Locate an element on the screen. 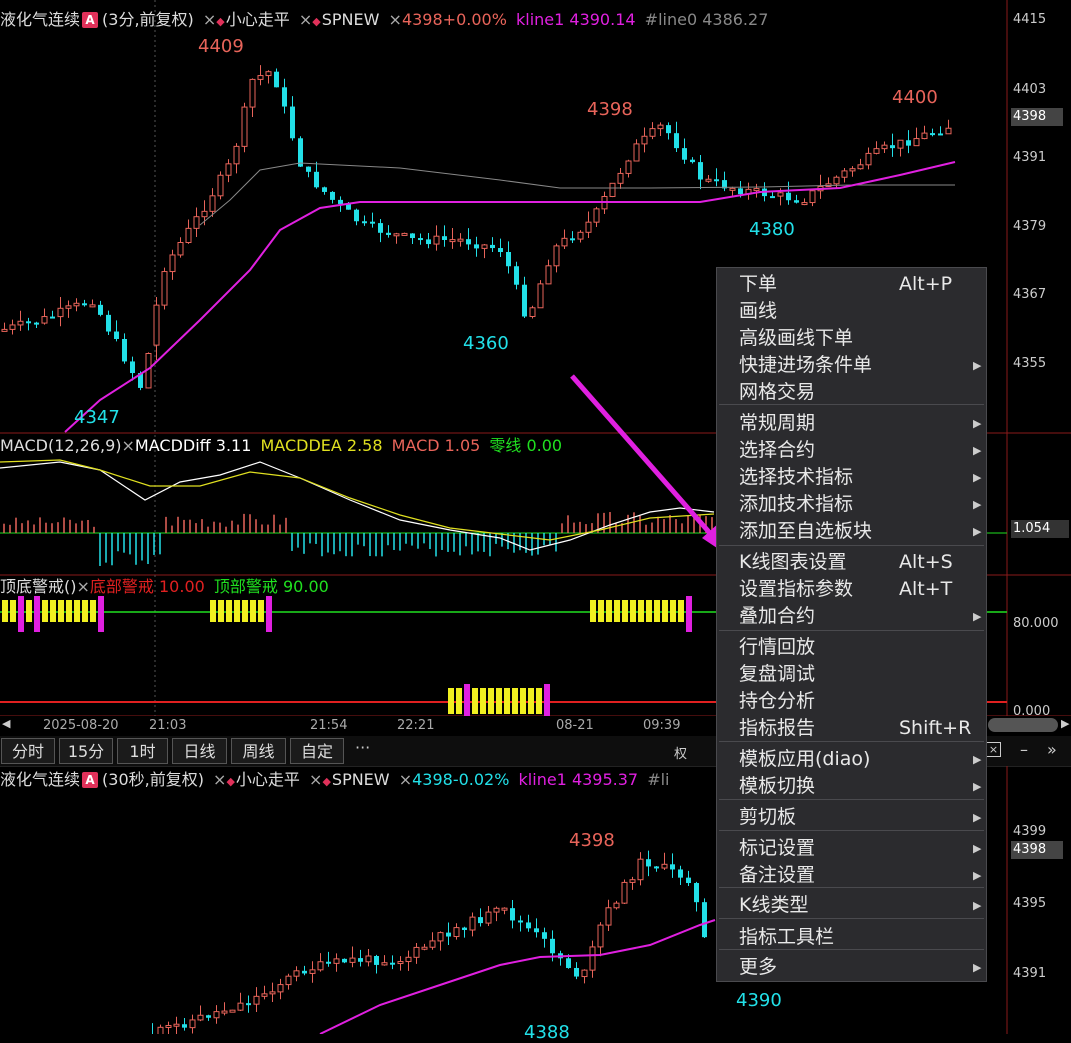  menu-item: 行情回放 is located at coordinates (851, 647).